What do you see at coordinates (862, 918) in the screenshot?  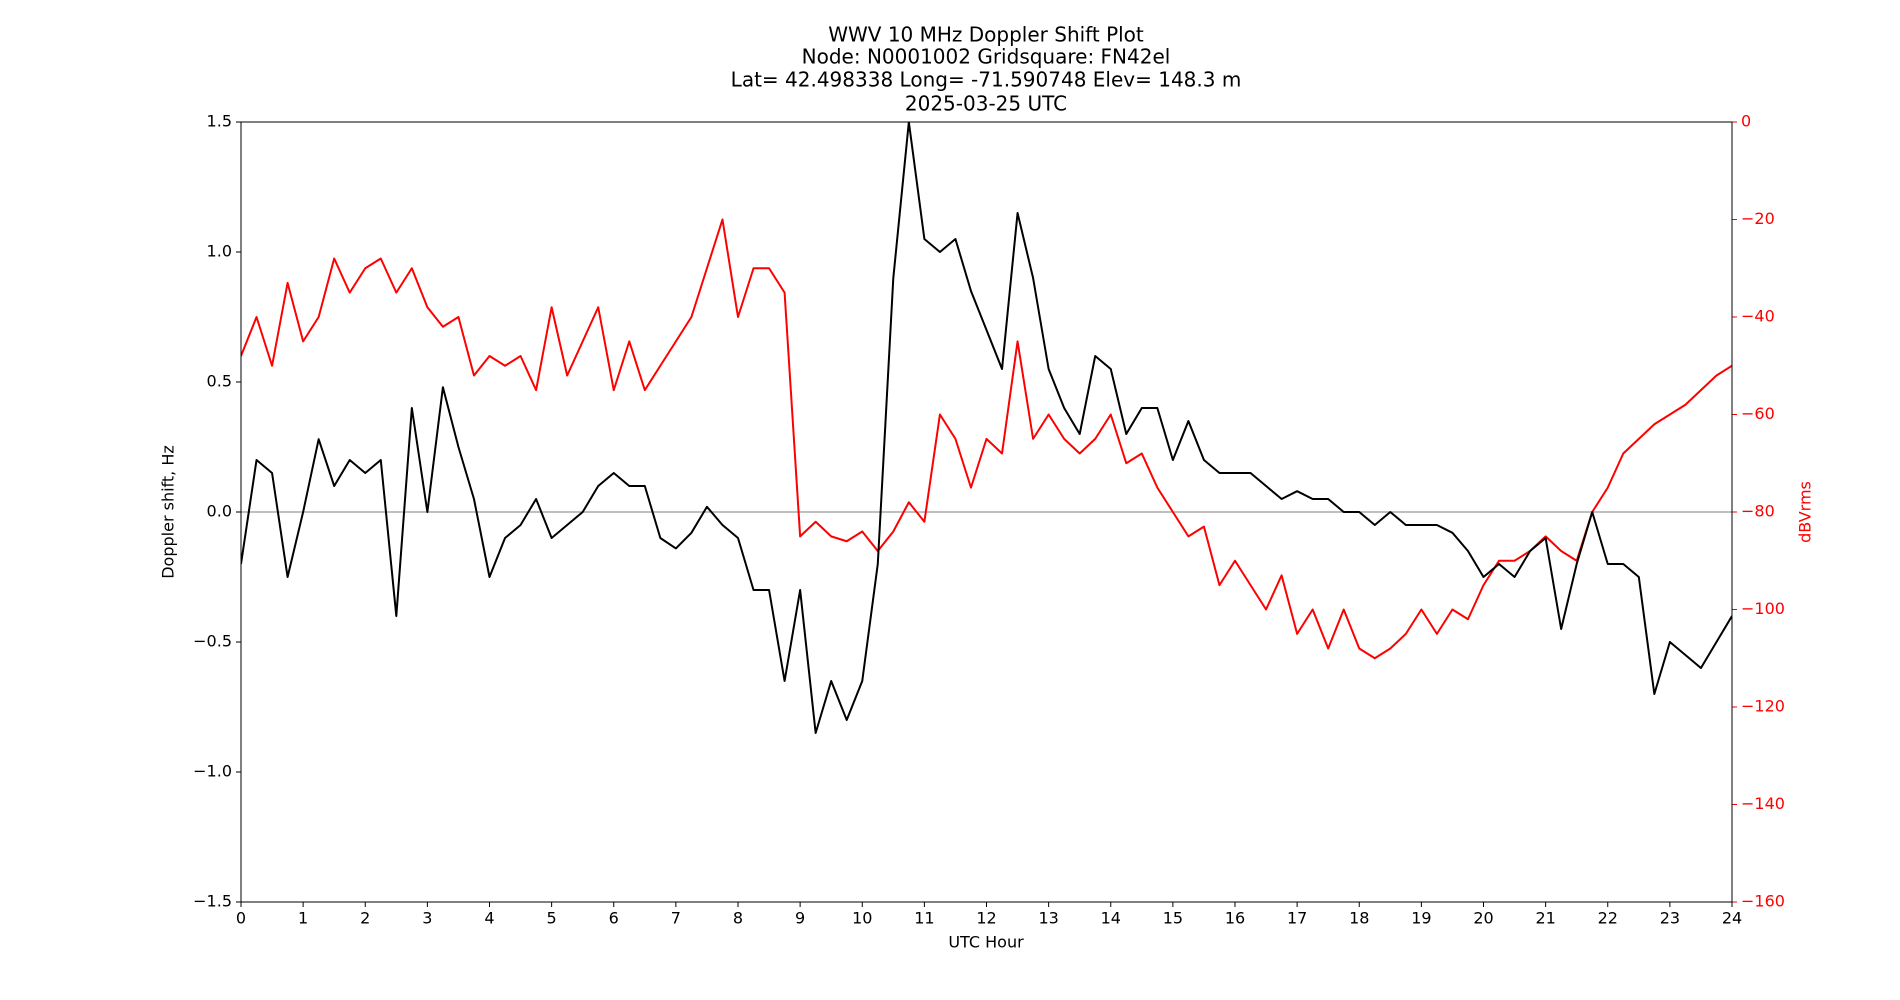 I see `x-tick-label: 10` at bounding box center [862, 918].